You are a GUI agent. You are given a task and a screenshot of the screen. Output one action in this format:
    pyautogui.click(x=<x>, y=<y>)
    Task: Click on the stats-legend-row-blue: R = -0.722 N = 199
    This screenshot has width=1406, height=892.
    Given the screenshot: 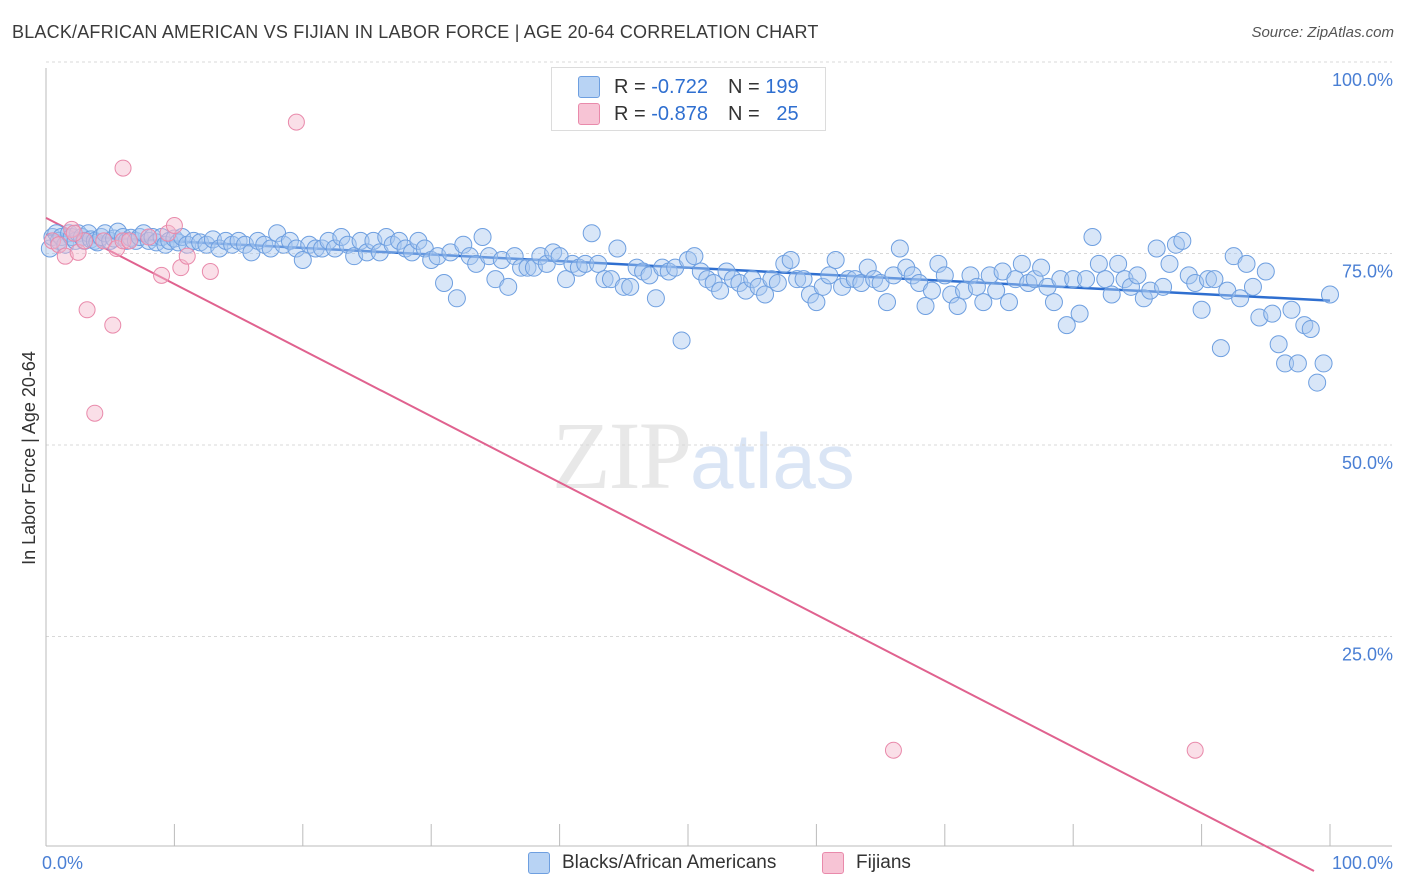 What is the action you would take?
    pyautogui.click(x=688, y=87)
    